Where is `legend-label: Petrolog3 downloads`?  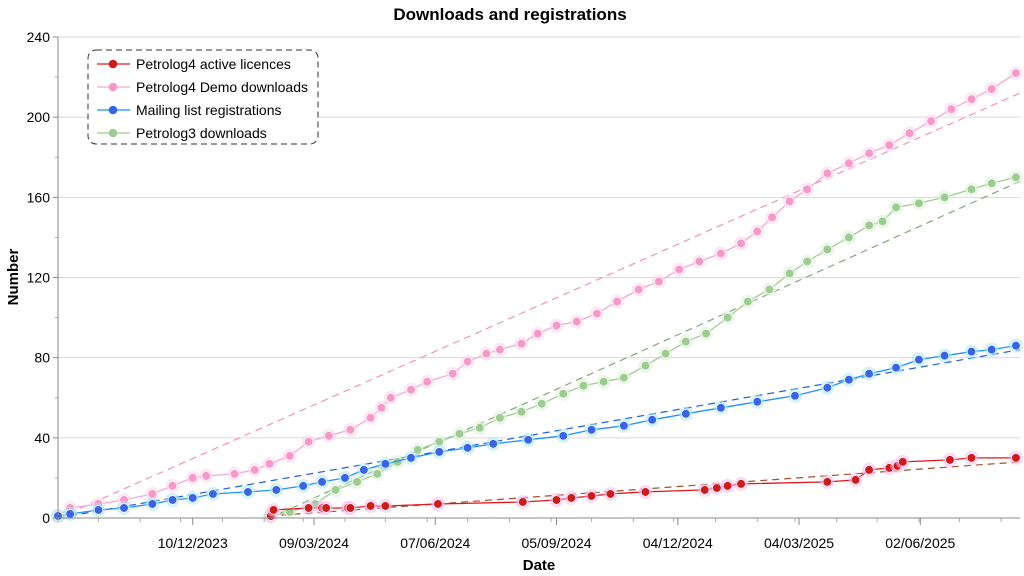 legend-label: Petrolog3 downloads is located at coordinates (201, 133).